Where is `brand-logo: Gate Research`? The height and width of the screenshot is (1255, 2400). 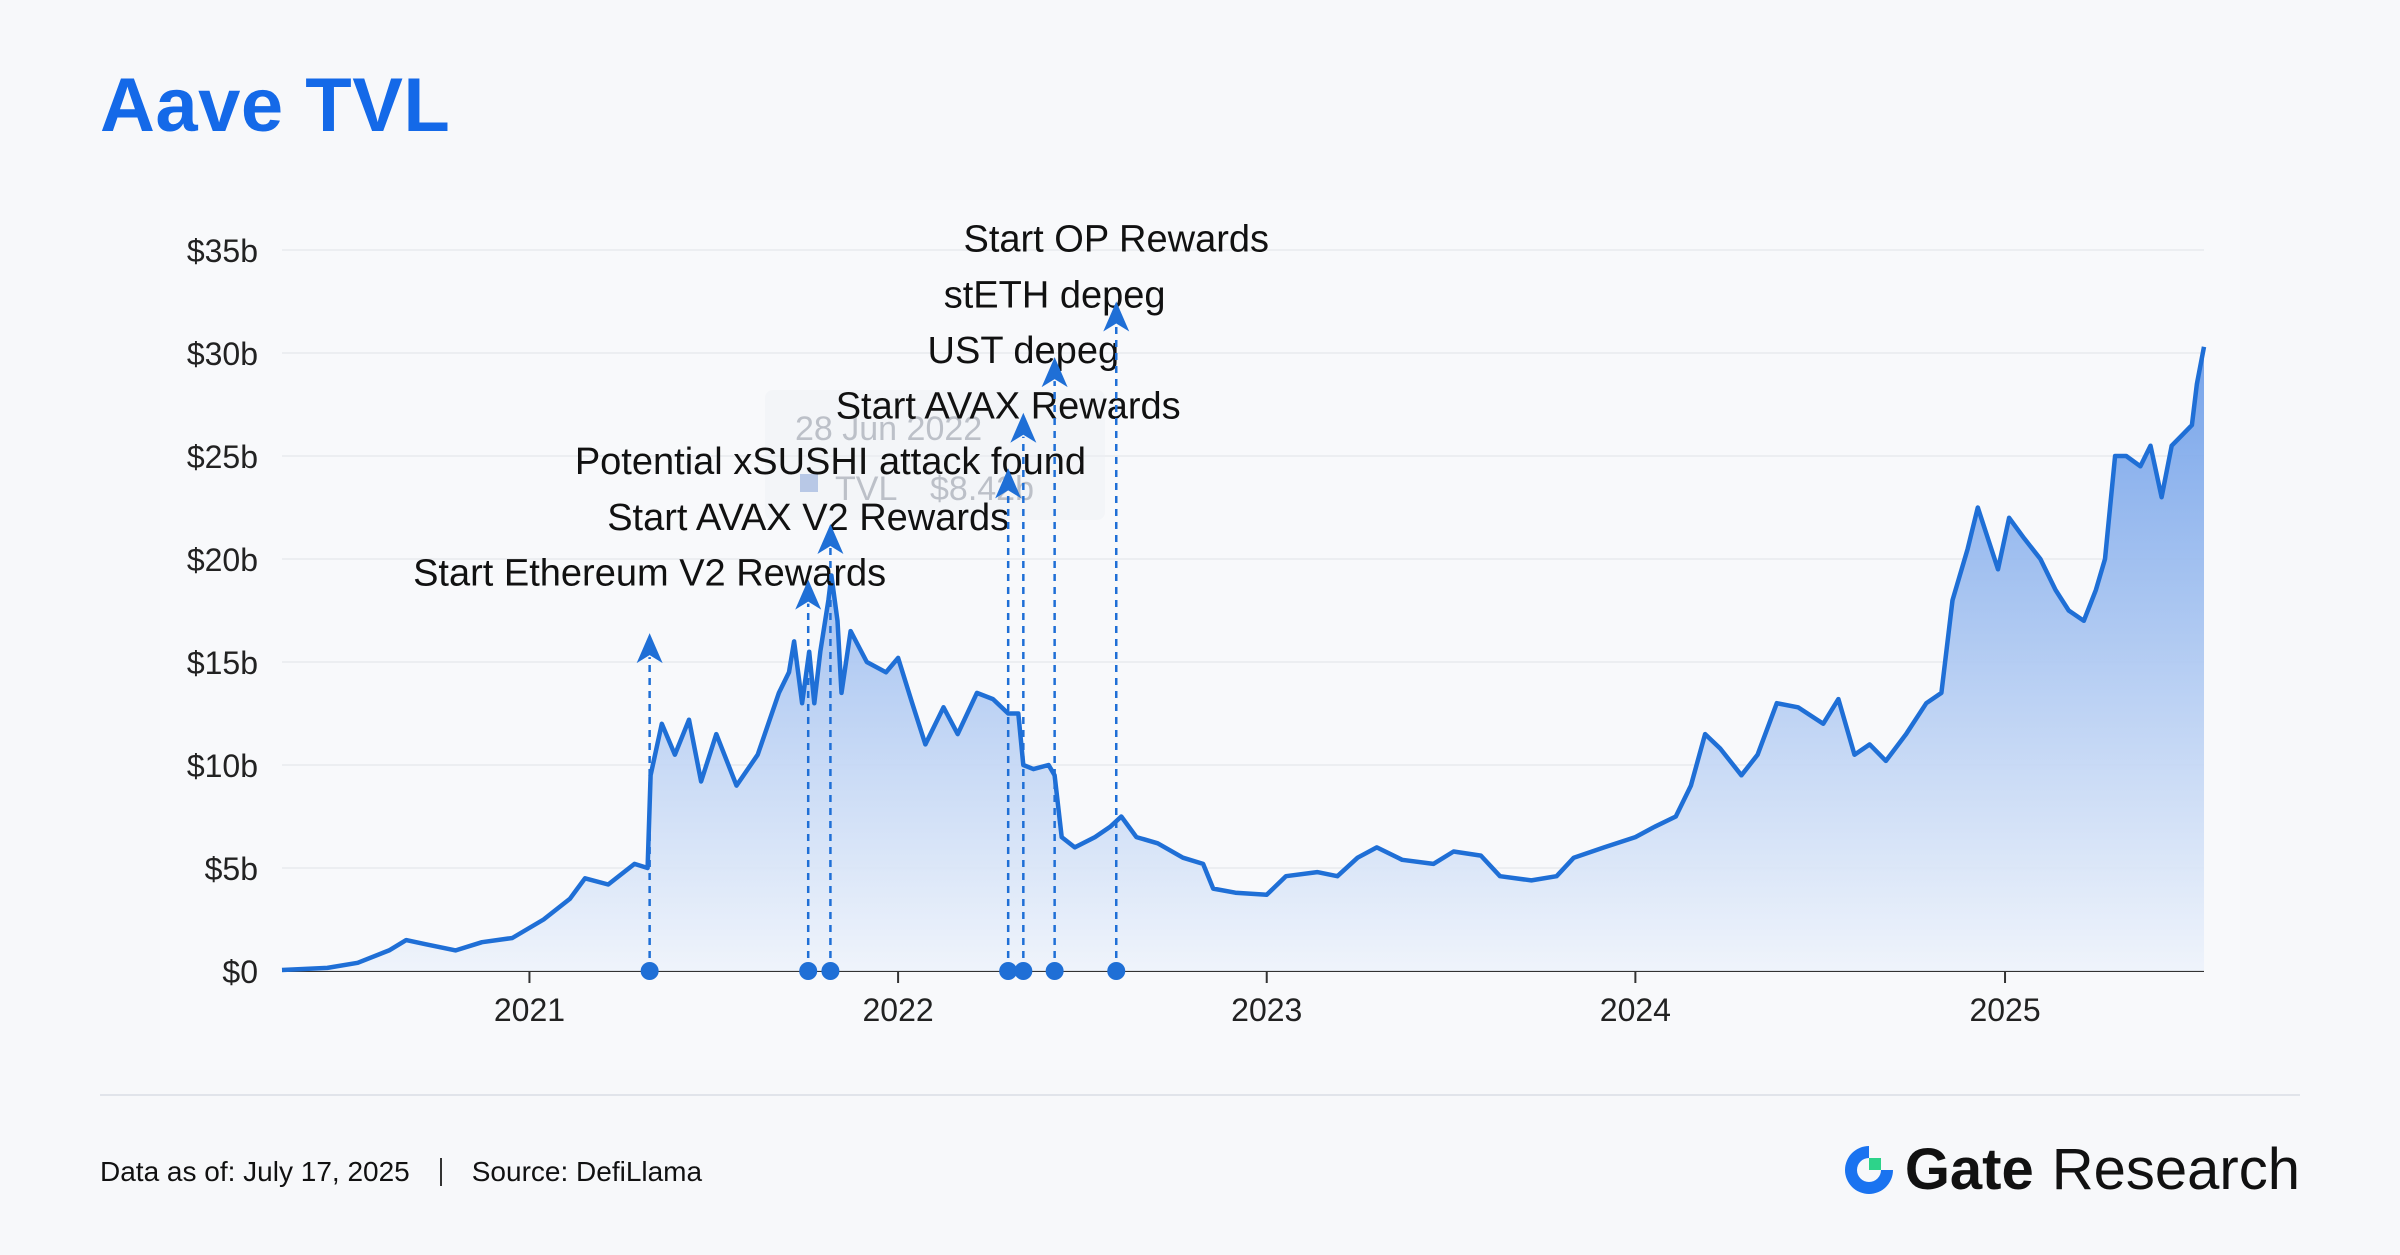
brand-logo: Gate Research is located at coordinates (2070, 1169).